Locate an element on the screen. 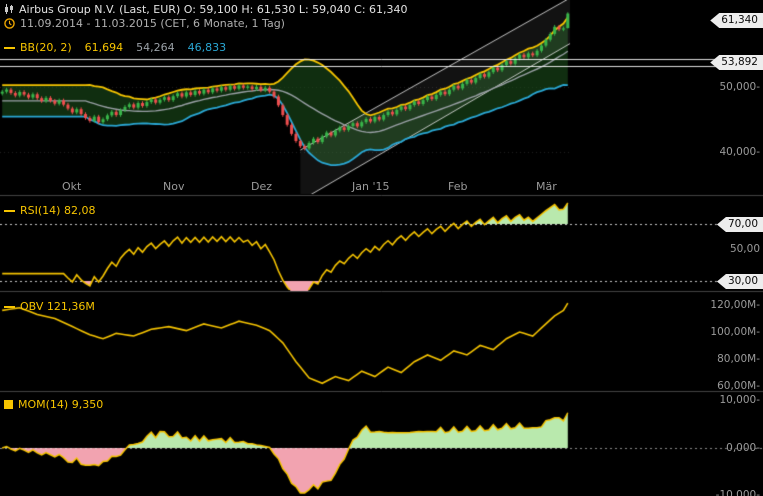  obv-axis-label-80m: 80,00M- is located at coordinates (738, 359).